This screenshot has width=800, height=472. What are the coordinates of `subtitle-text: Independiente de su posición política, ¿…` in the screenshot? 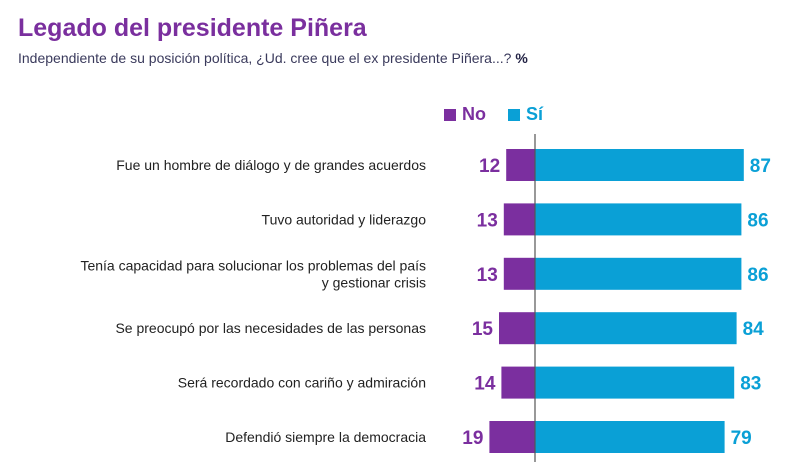 It's located at (265, 58).